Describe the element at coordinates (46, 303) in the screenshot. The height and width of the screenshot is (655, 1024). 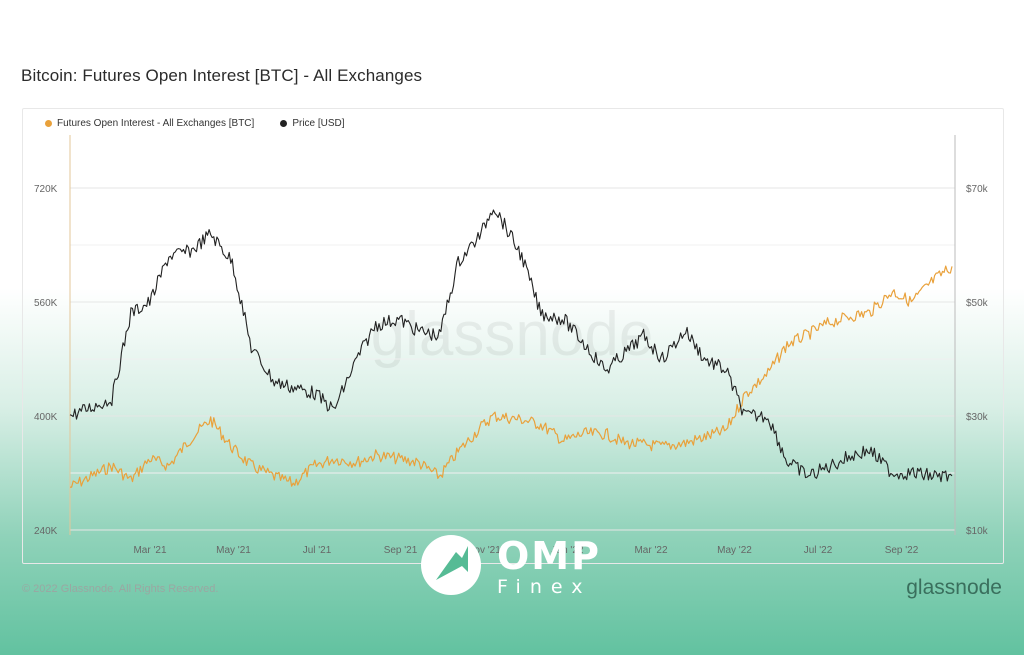
I see `left-axis-tick-label: 560K` at that location.